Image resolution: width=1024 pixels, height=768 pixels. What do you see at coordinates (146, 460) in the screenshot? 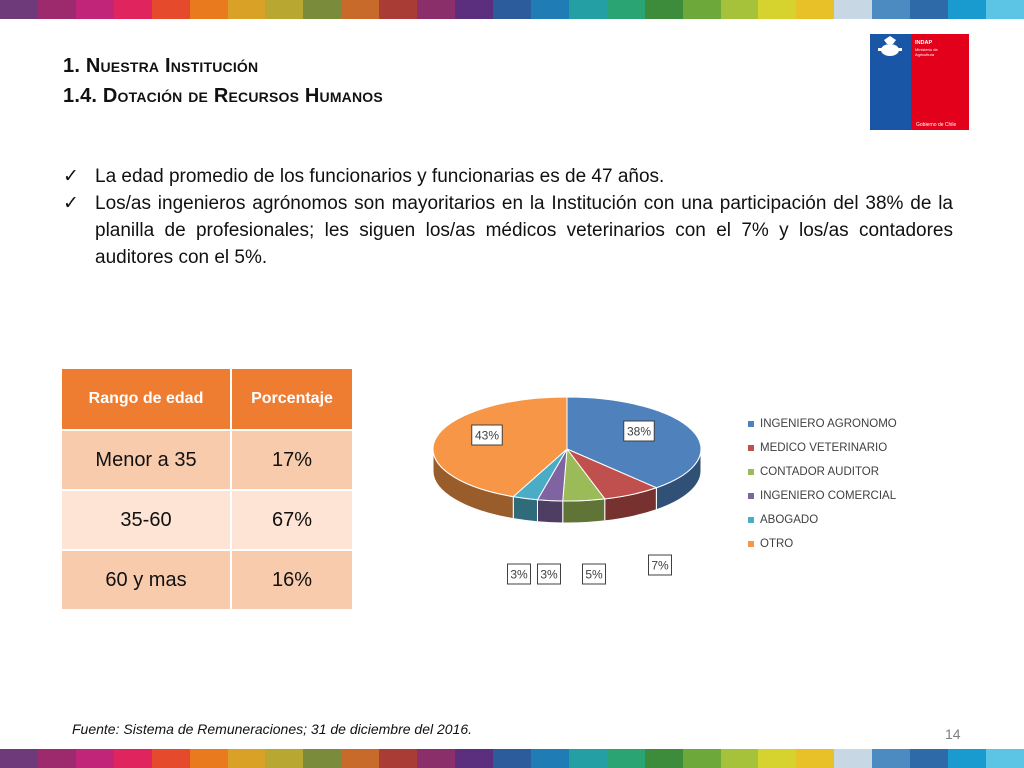
I see `age-range-cell: Menor a 35` at bounding box center [146, 460].